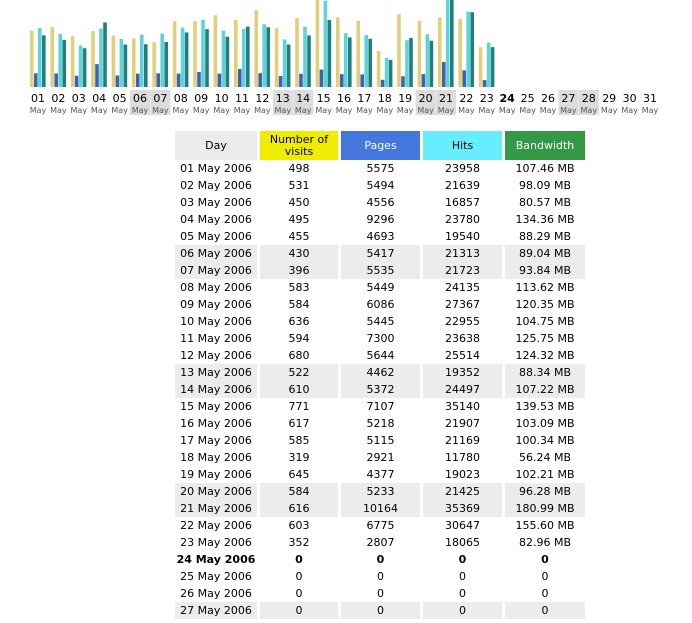  Describe the element at coordinates (545, 270) in the screenshot. I see `table-cell: 93.84 MB` at that location.